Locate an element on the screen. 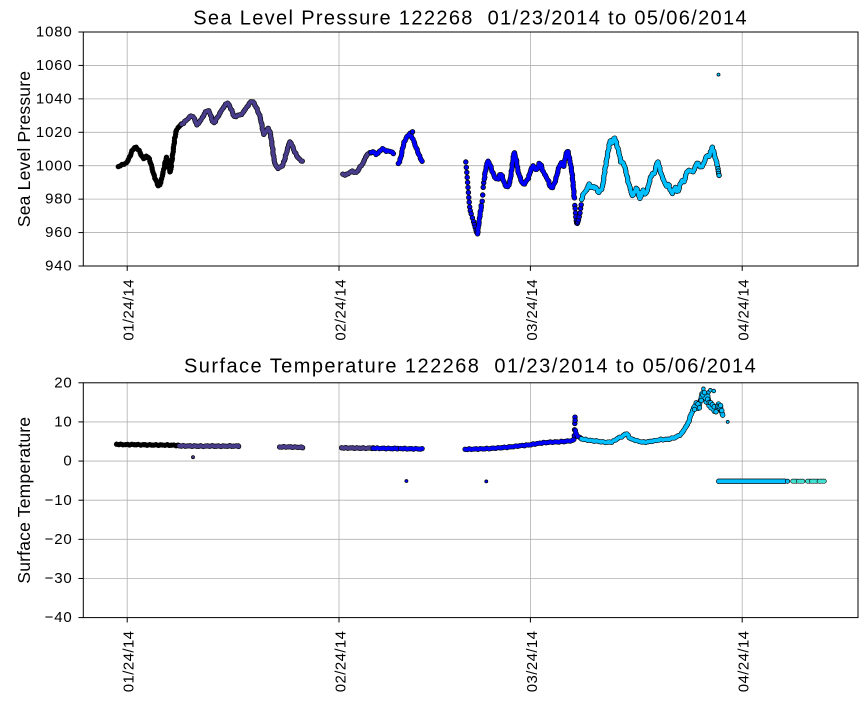 Image resolution: width=867 pixels, height=705 pixels. svg-text: −40 is located at coordinates (59, 617).